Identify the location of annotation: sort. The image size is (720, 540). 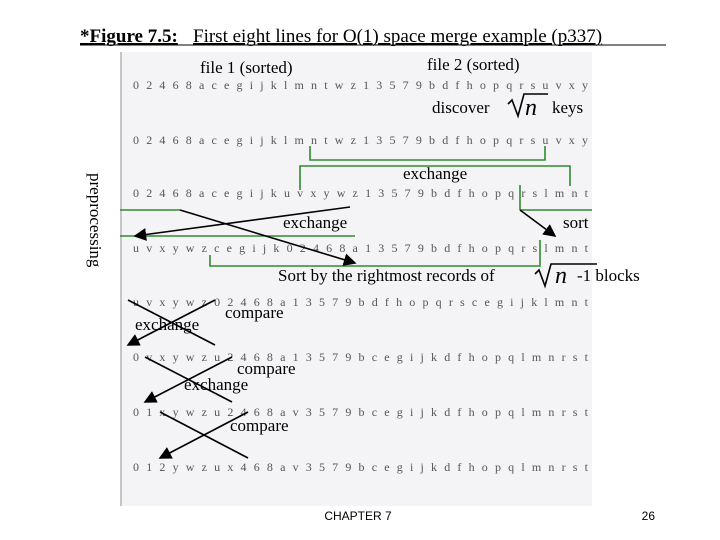
(576, 222).